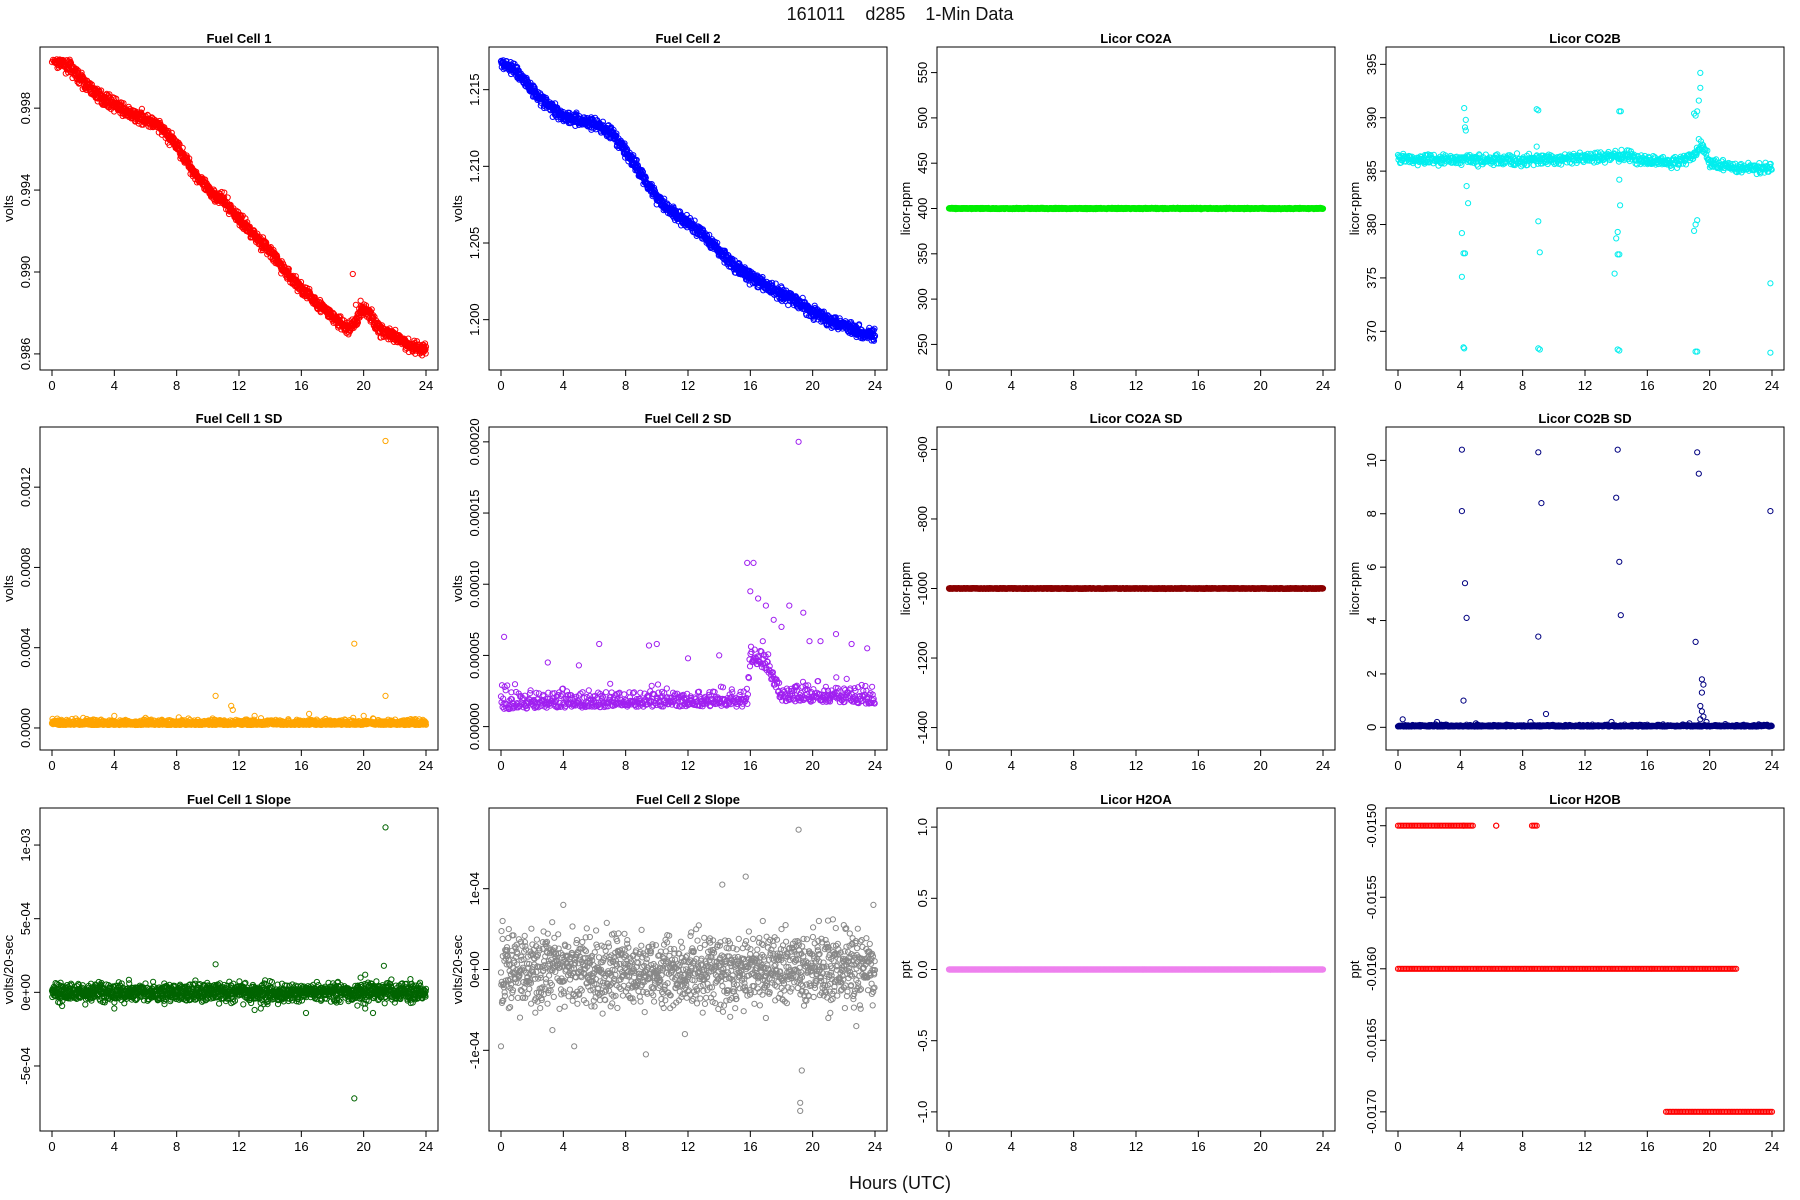 Image resolution: width=1800 pixels, height=1200 pixels. Describe the element at coordinates (474, 166) in the screenshot. I see `y-tick-label: 1.210` at that location.